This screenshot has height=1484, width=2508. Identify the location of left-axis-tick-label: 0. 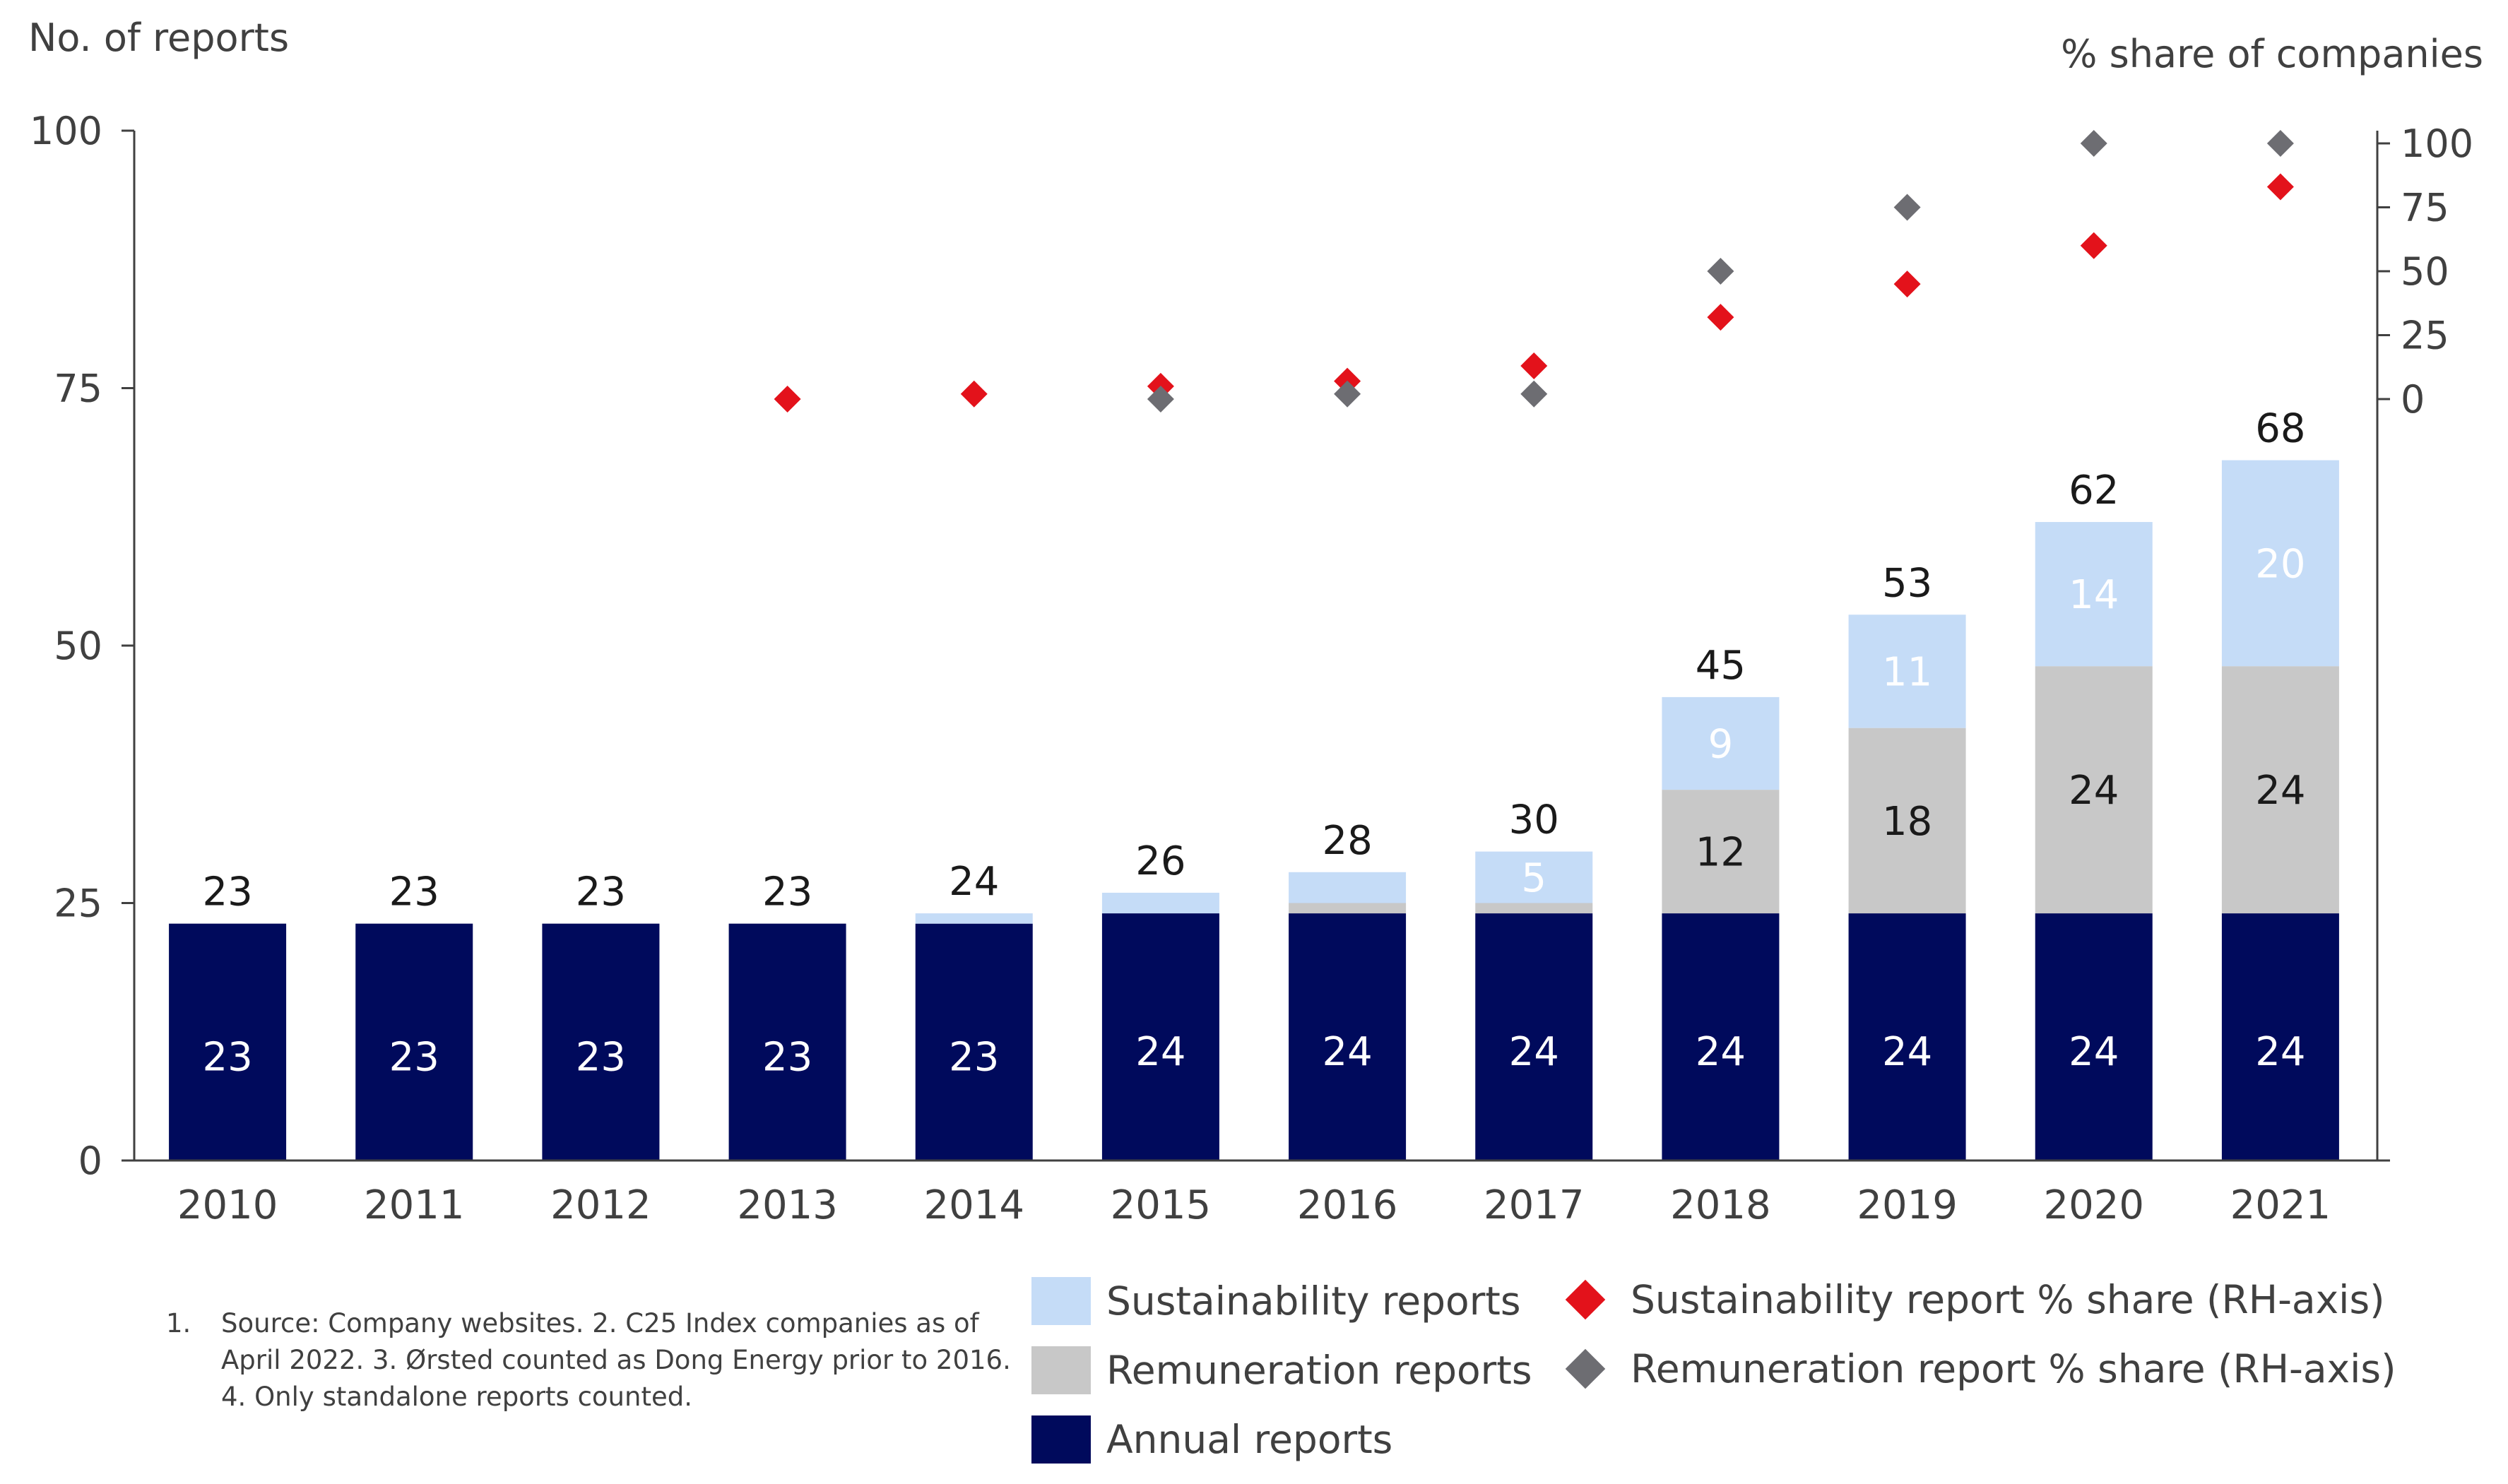
(90, 1161).